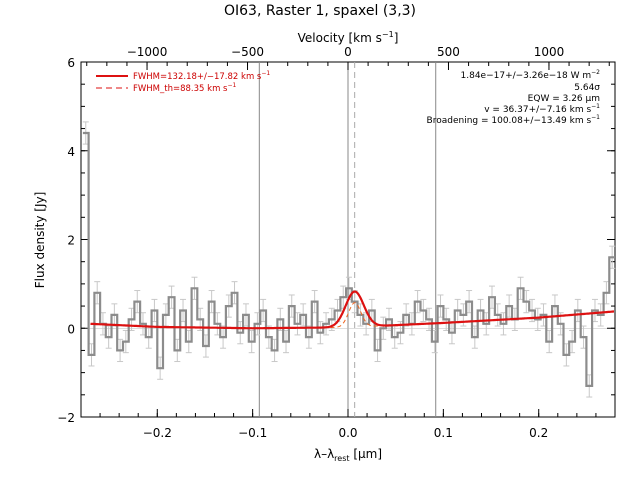  I want to click on legend-label-fwhm-exp: −1, so click(265, 73).